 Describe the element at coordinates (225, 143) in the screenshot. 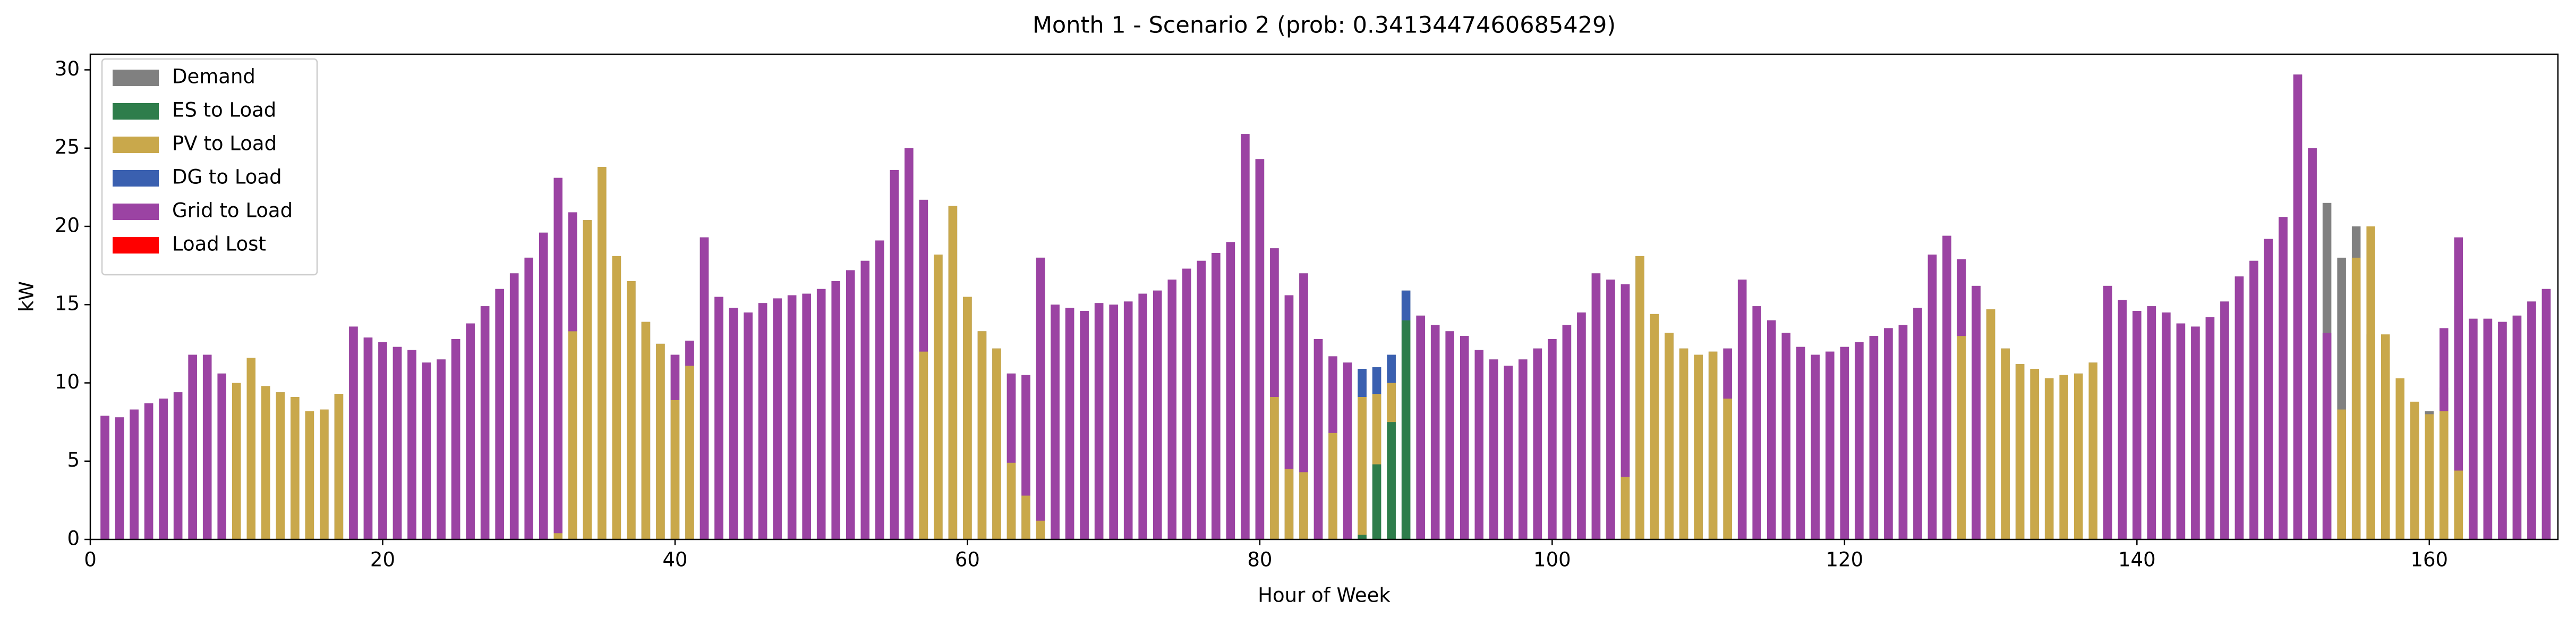

I see `legend-label: PV to Load` at that location.